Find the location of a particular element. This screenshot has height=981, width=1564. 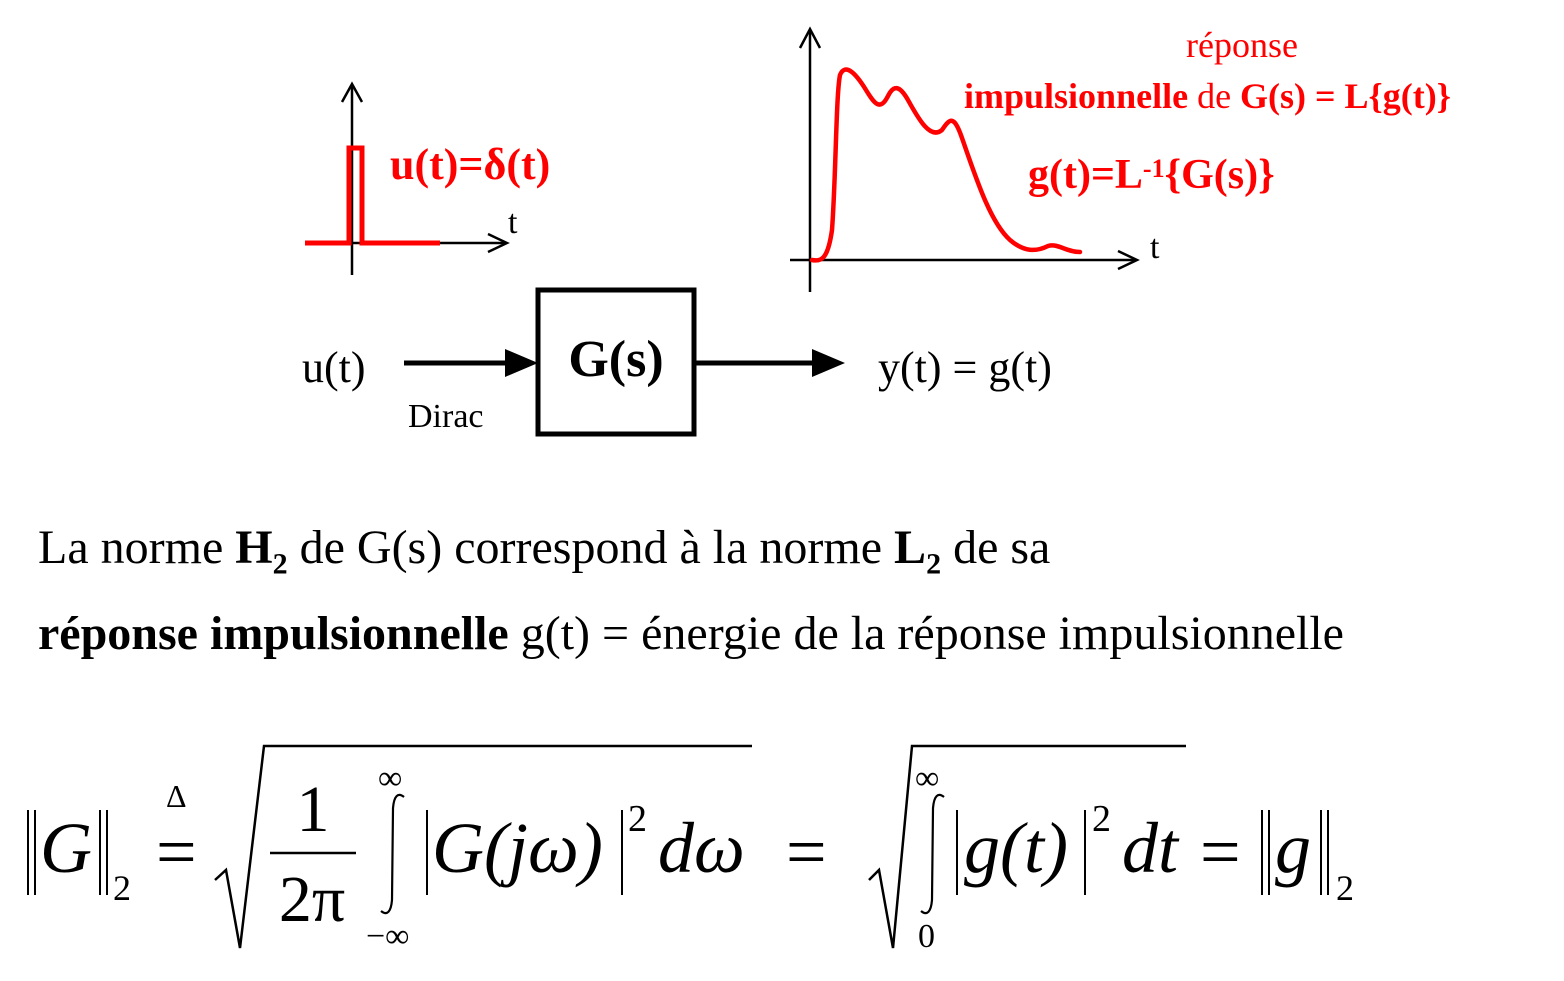

formula-delta: Δ is located at coordinates (176, 796).